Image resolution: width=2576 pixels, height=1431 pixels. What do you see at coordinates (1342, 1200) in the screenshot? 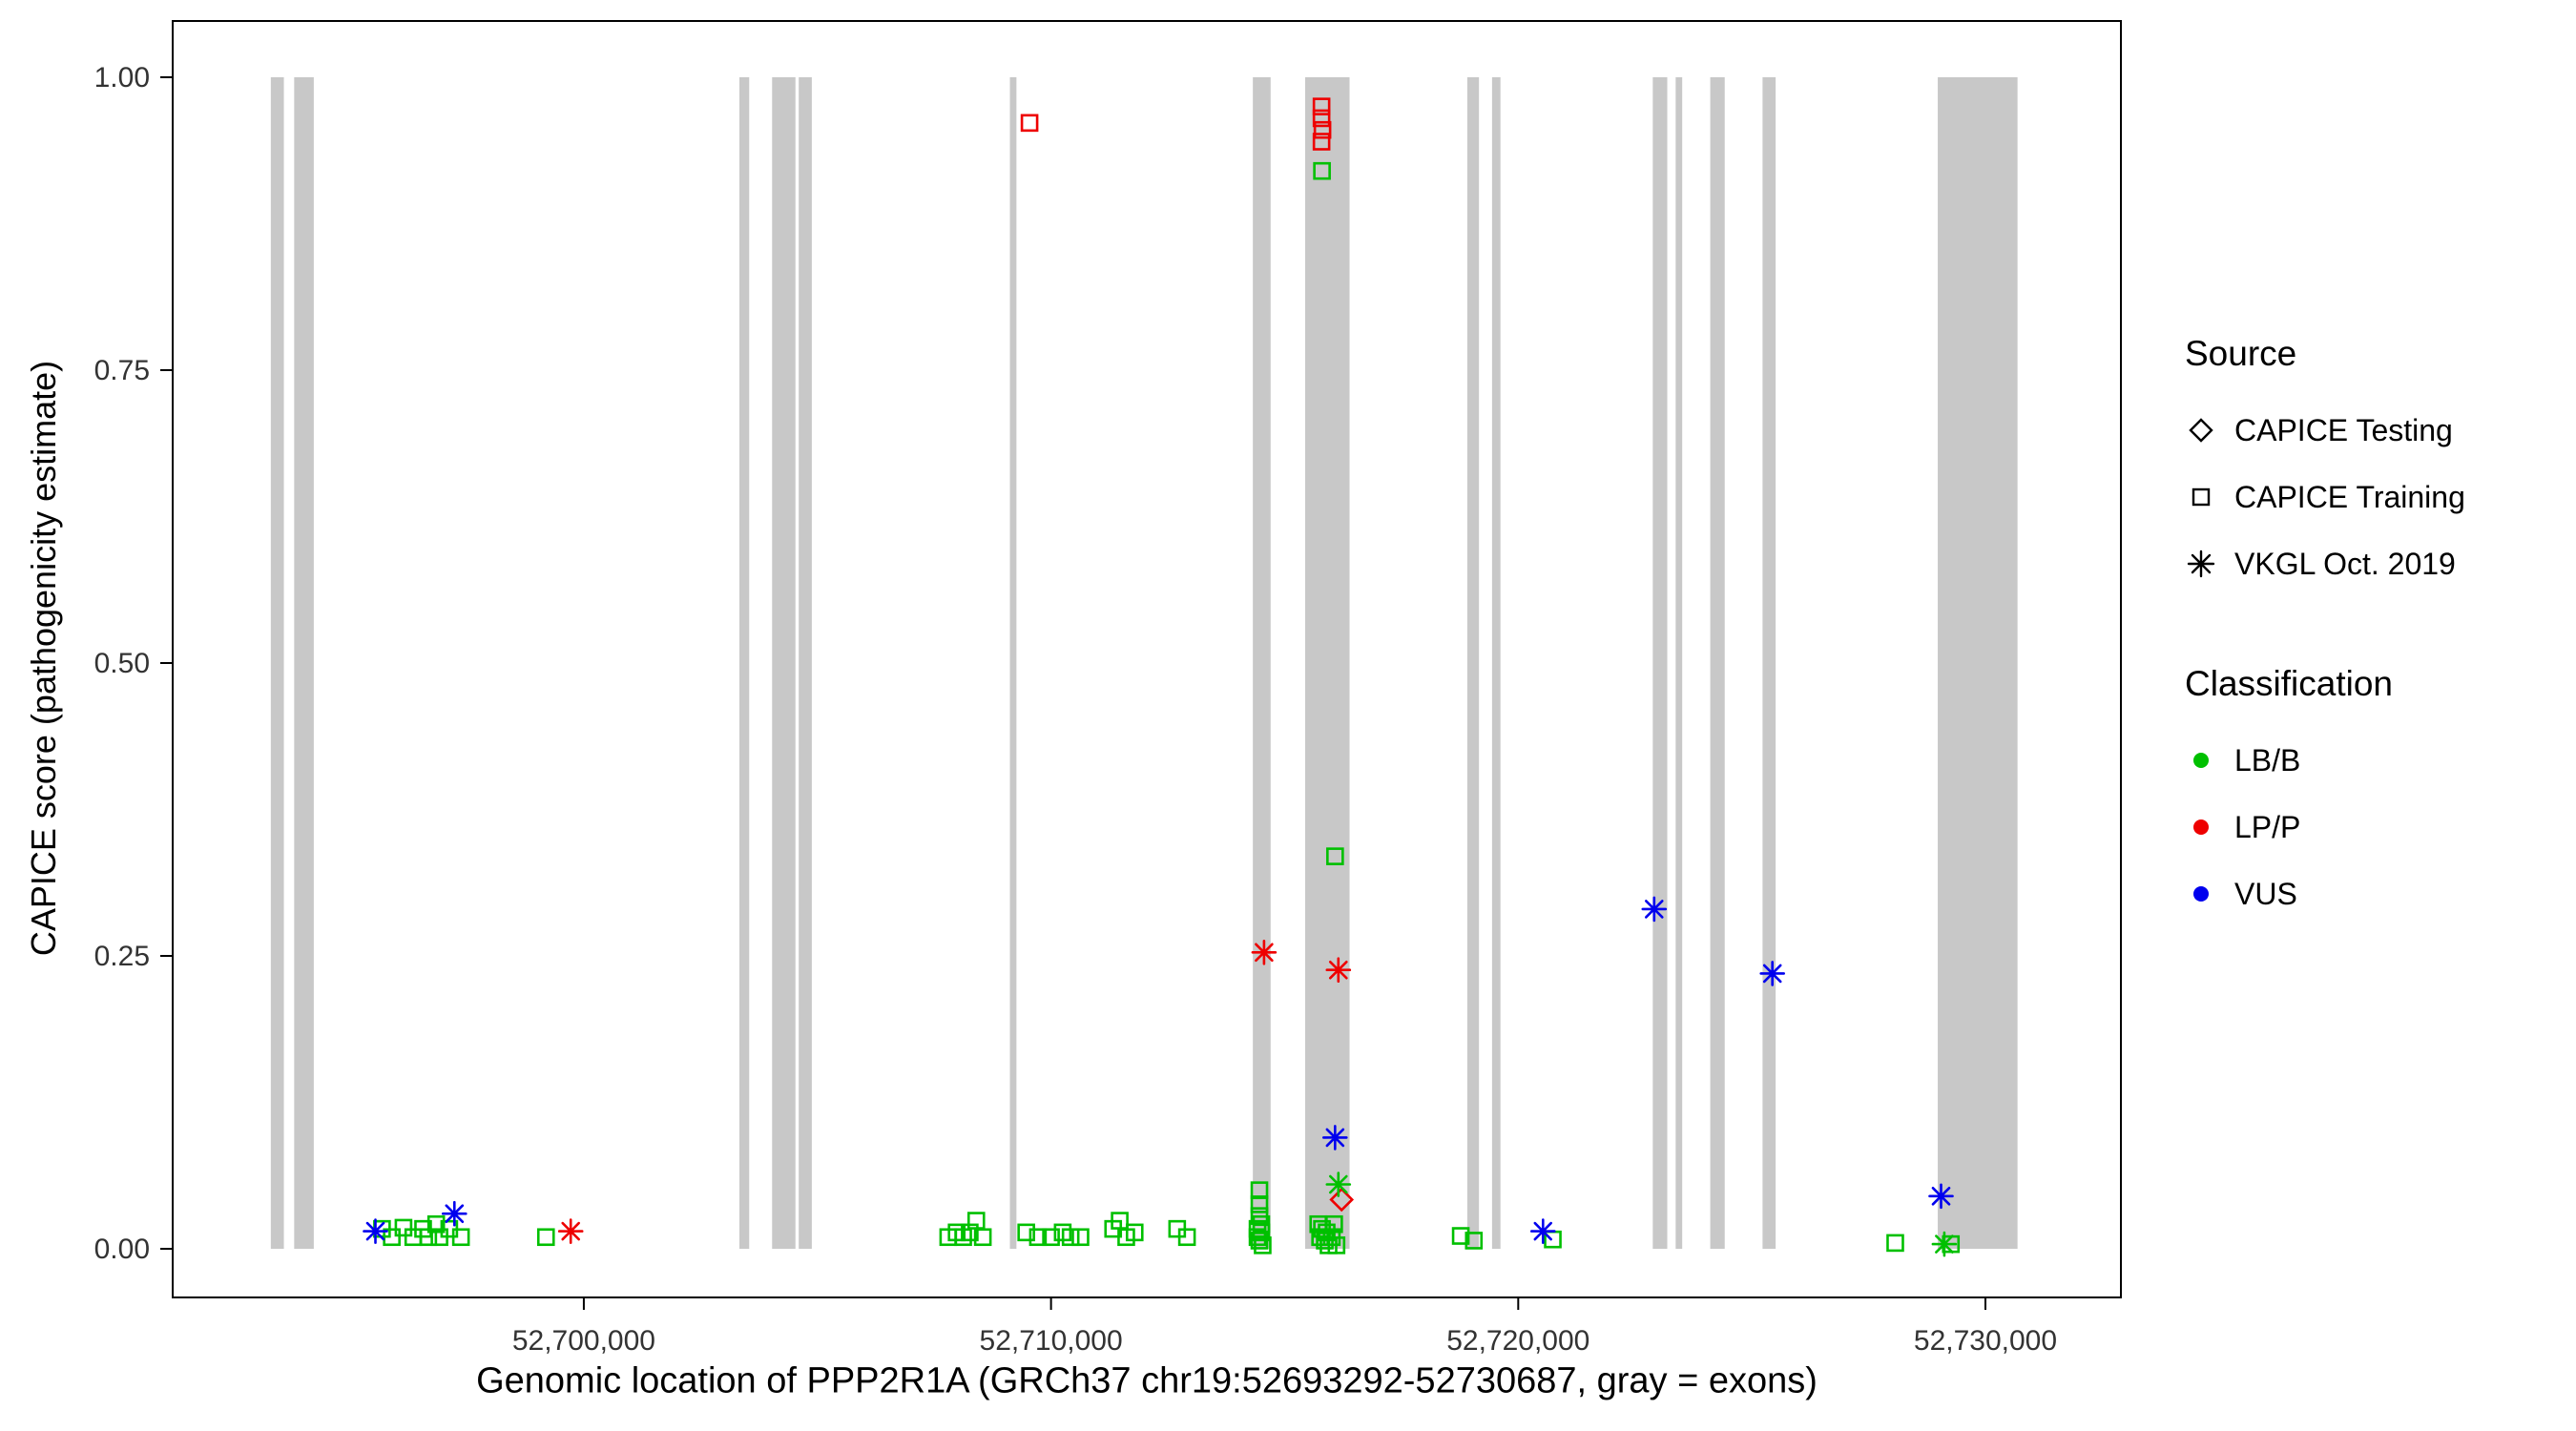
I see `data-point-diamond` at bounding box center [1342, 1200].